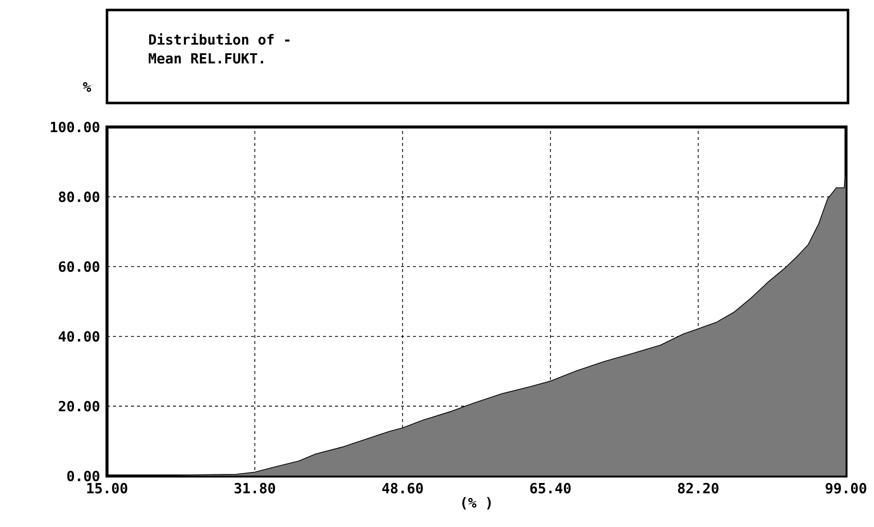  I want to click on y-tick-label: 0.00, so click(83, 476).